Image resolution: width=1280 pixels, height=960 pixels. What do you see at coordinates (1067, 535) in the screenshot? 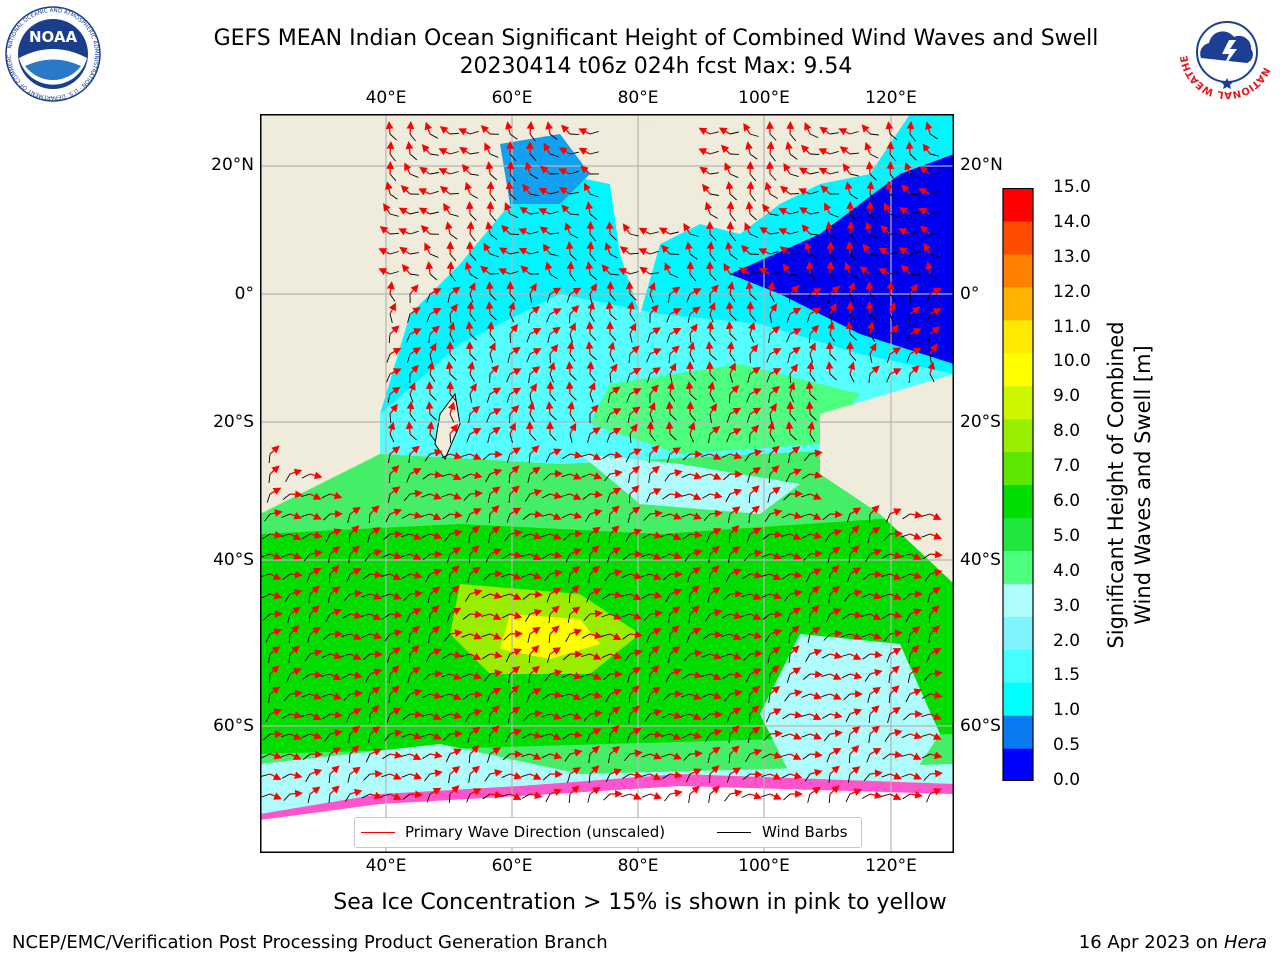
I see `colorbar-tick-label: 5.0` at bounding box center [1067, 535].